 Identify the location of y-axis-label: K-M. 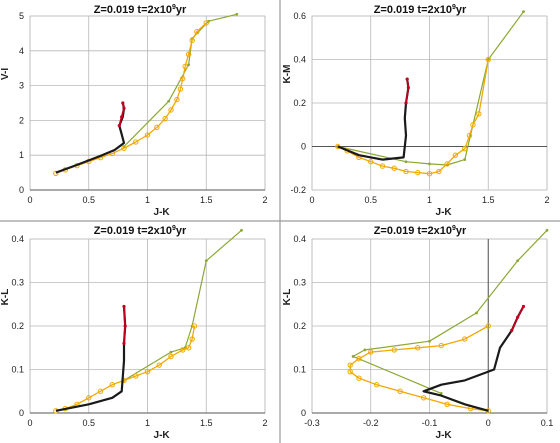
(287, 74).